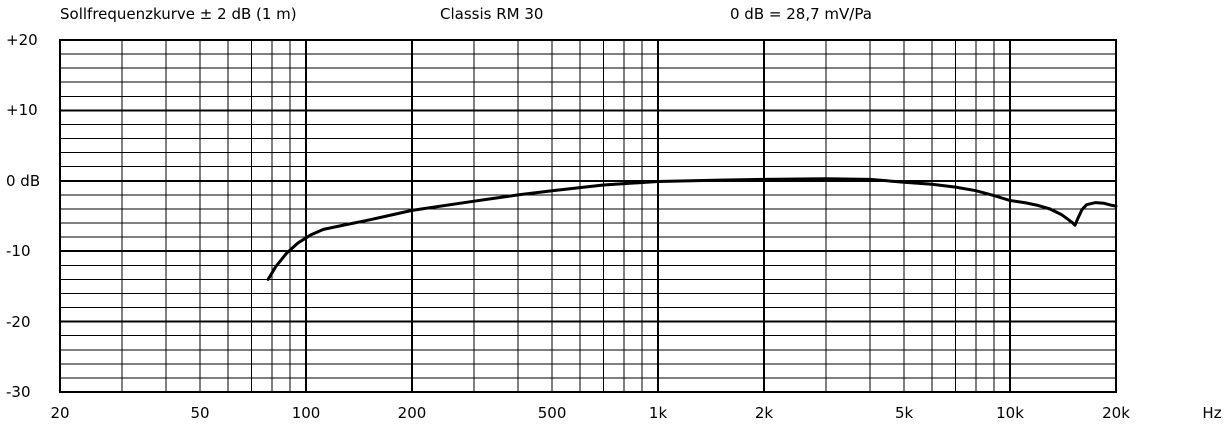  What do you see at coordinates (200, 413) in the screenshot?
I see `x-tick-label: 50` at bounding box center [200, 413].